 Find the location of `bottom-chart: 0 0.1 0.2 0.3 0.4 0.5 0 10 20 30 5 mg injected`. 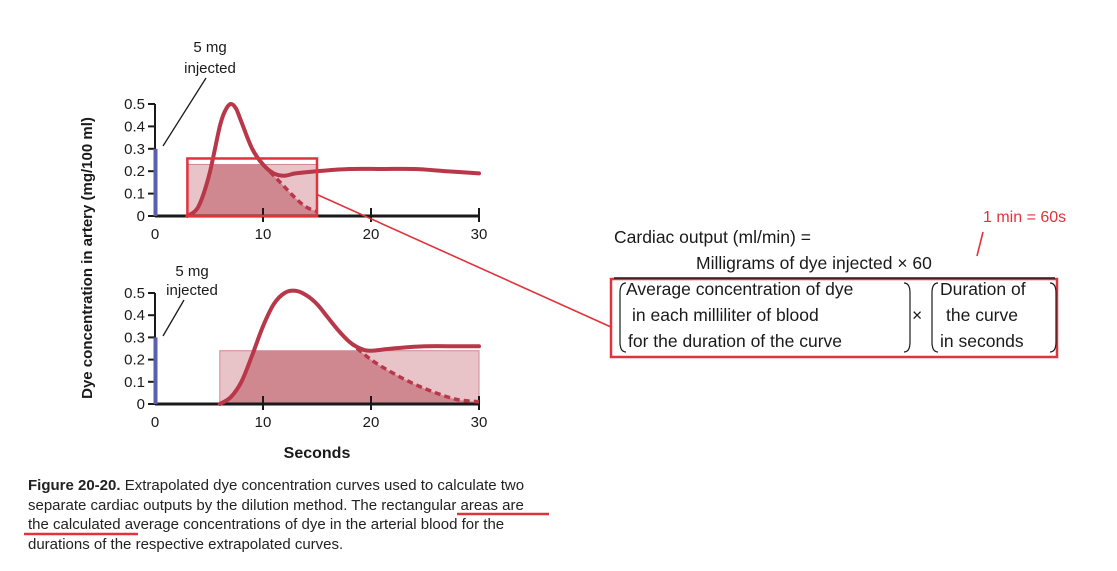

bottom-chart: 0 0.1 0.2 0.3 0.4 0.5 0 10 20 30 5 mg injected is located at coordinates (305, 347).